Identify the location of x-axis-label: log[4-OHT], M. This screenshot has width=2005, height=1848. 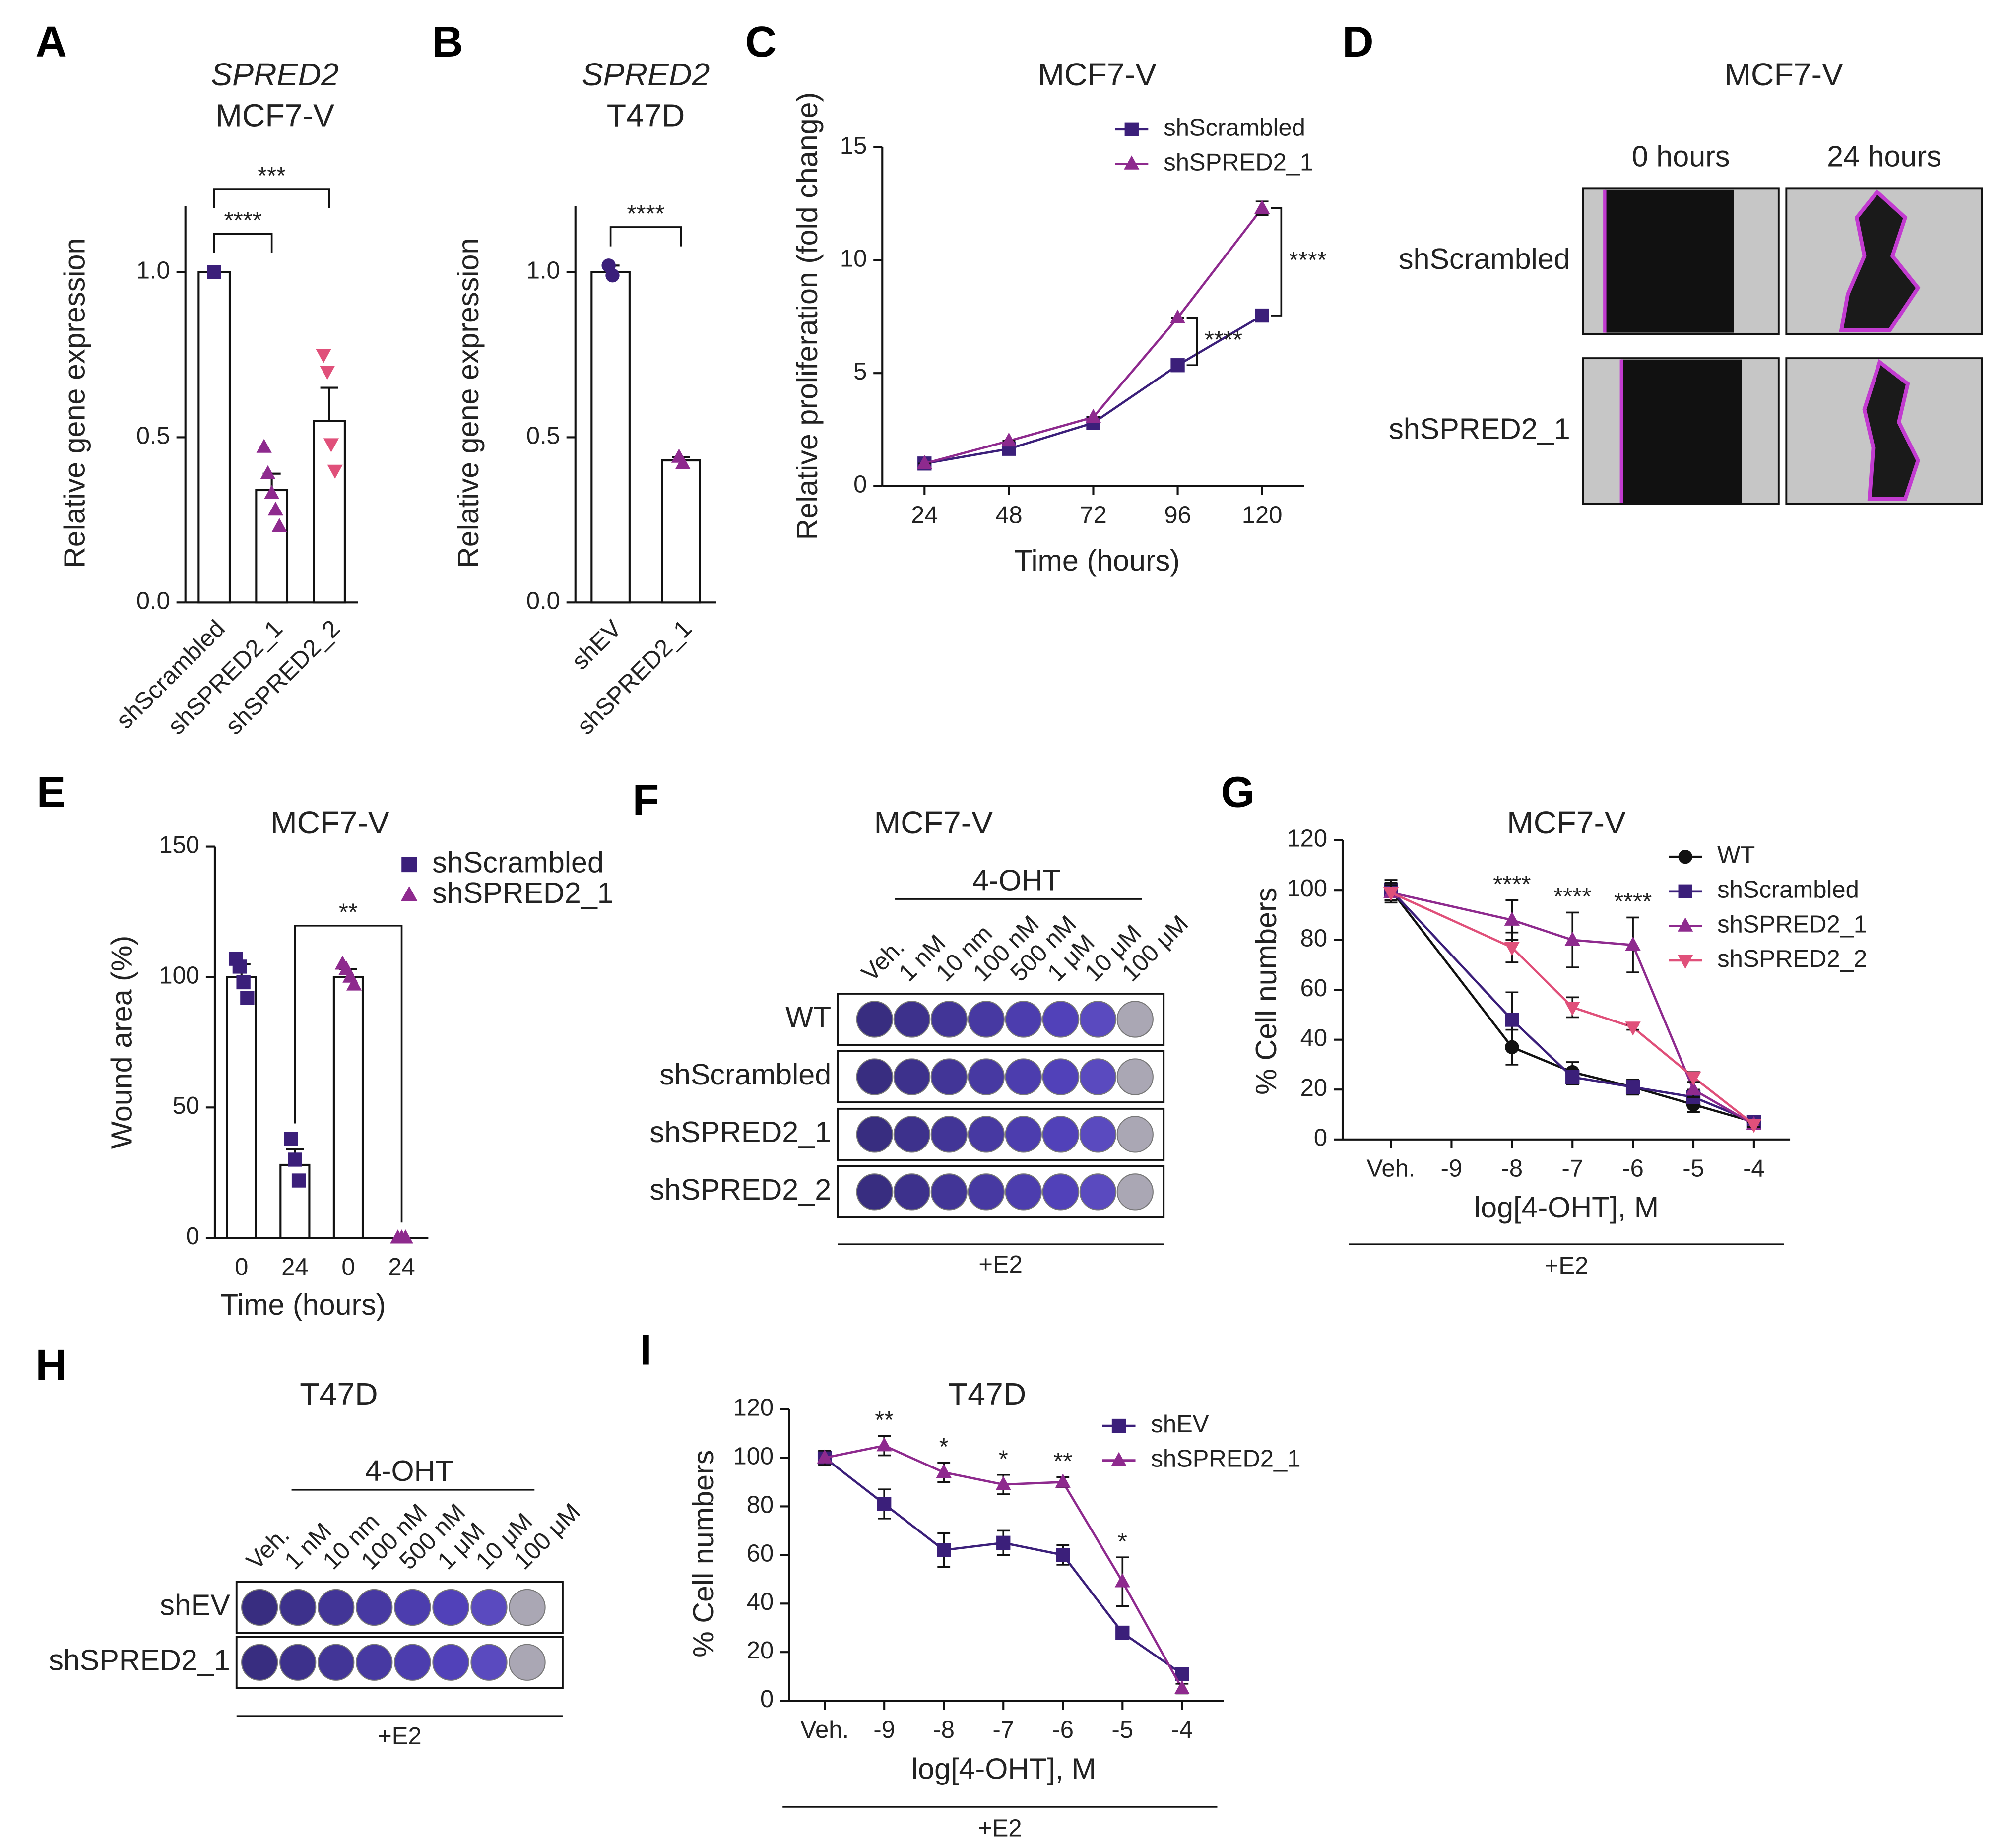
(1566, 1207).